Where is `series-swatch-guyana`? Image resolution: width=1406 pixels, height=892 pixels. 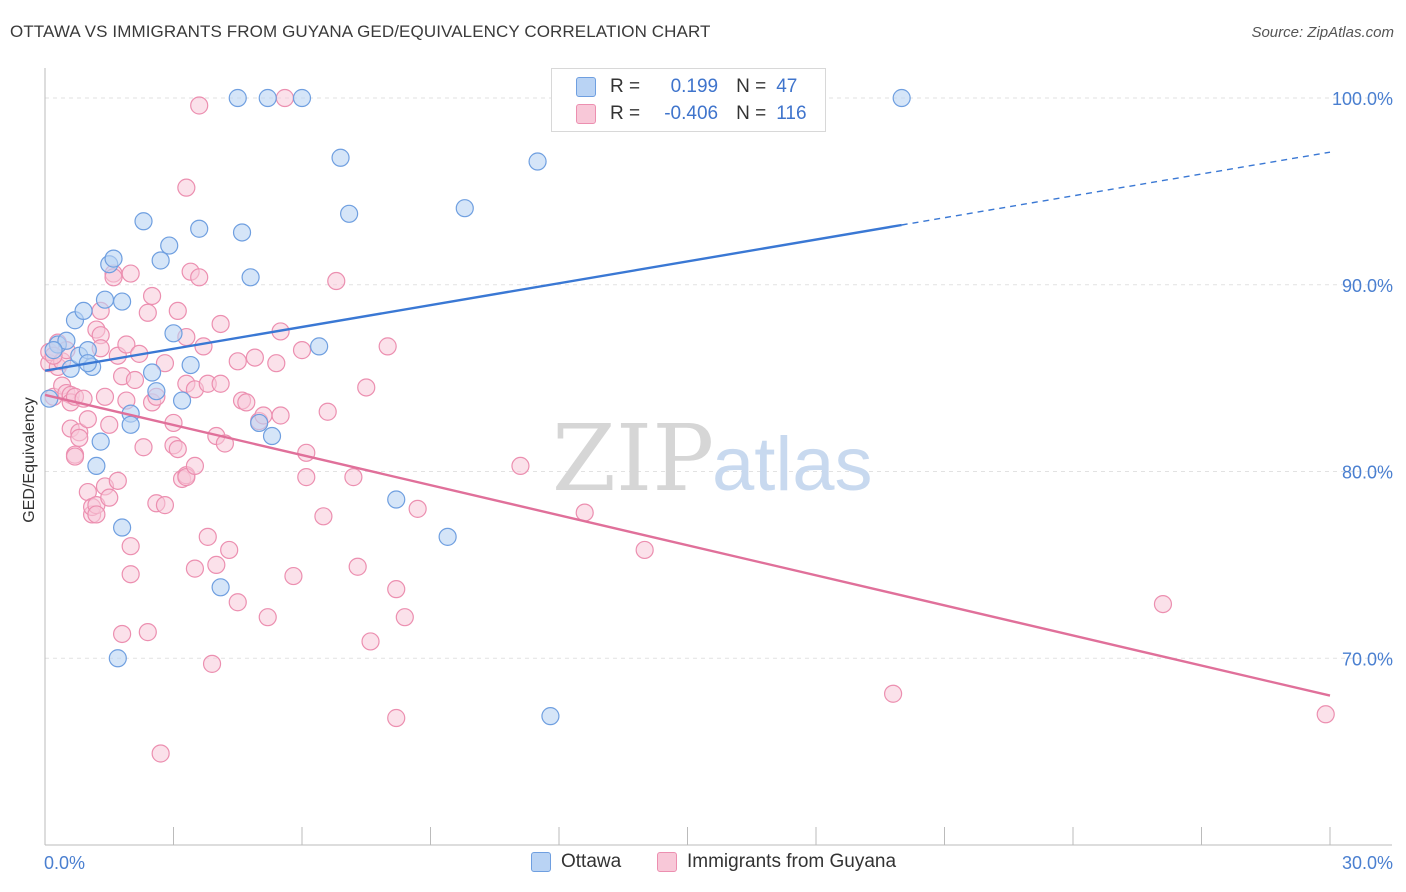 series-swatch-guyana is located at coordinates (667, 862).